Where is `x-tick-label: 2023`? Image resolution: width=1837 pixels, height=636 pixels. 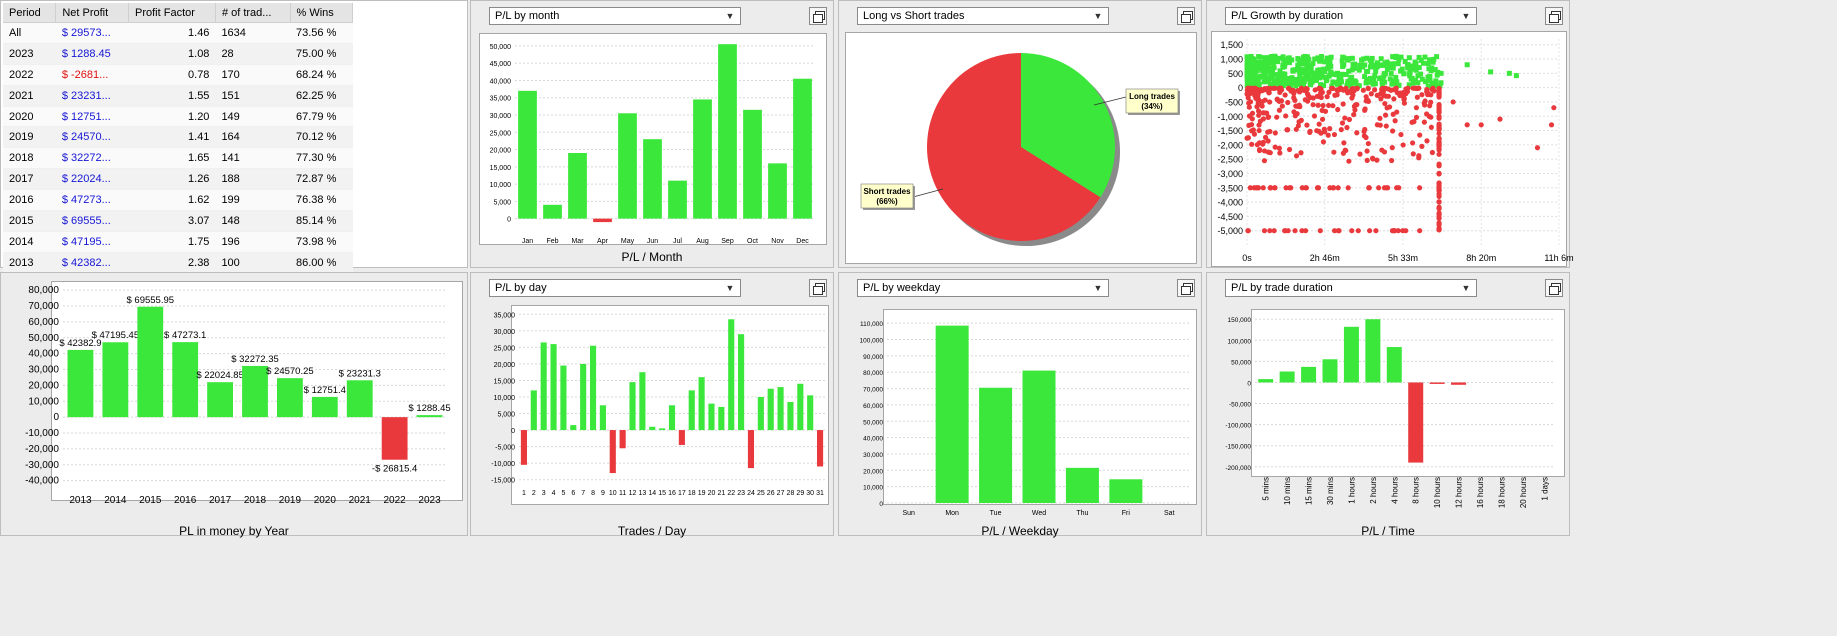 x-tick-label: 2023 is located at coordinates (429, 500).